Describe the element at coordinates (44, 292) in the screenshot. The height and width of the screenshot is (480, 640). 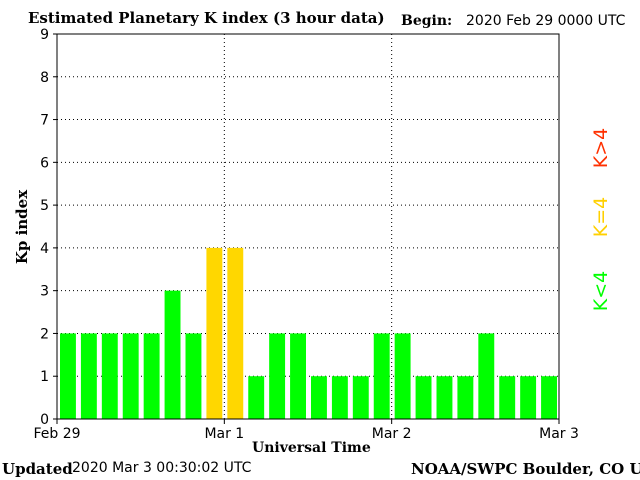
I see `y-tick-label: 3` at that location.